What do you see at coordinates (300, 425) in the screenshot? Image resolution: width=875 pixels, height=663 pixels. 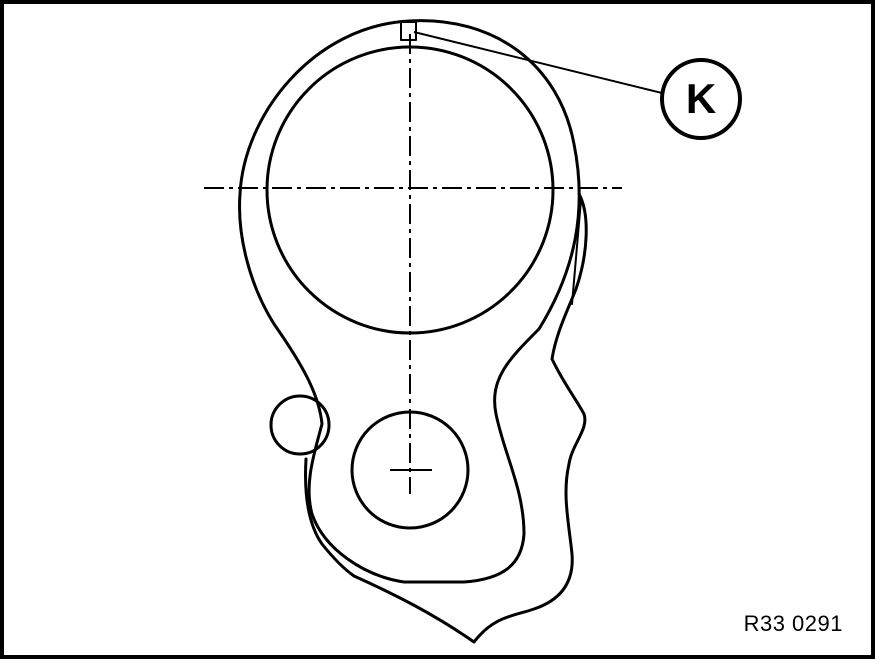 I see `side-boss` at bounding box center [300, 425].